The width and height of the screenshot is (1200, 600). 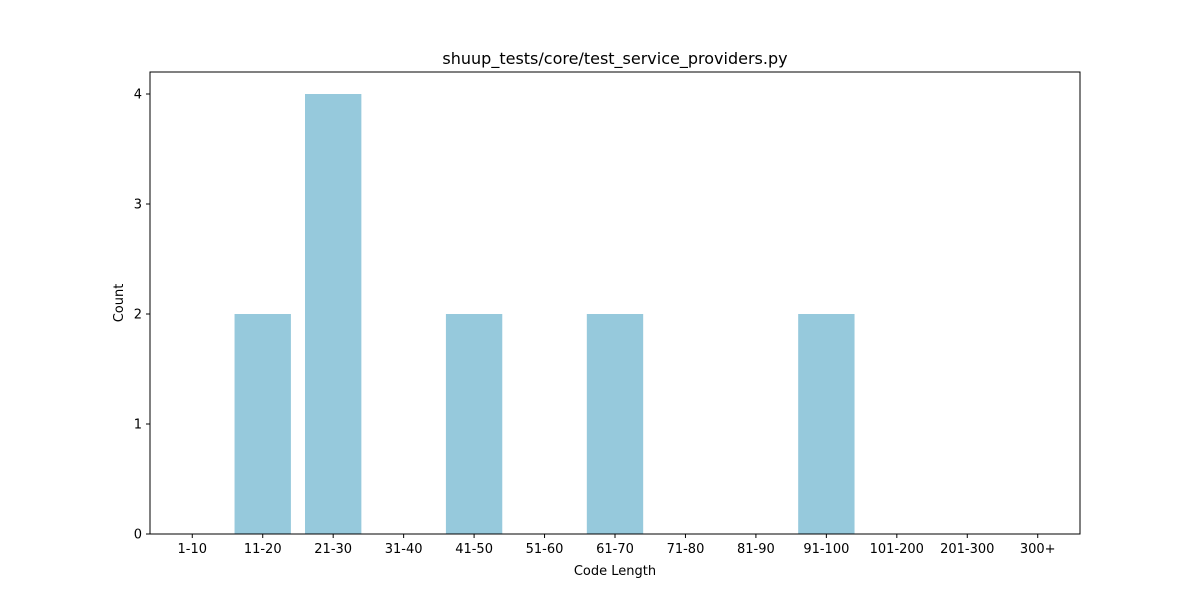 What do you see at coordinates (474, 549) in the screenshot?
I see `x-tick-label: 41-50` at bounding box center [474, 549].